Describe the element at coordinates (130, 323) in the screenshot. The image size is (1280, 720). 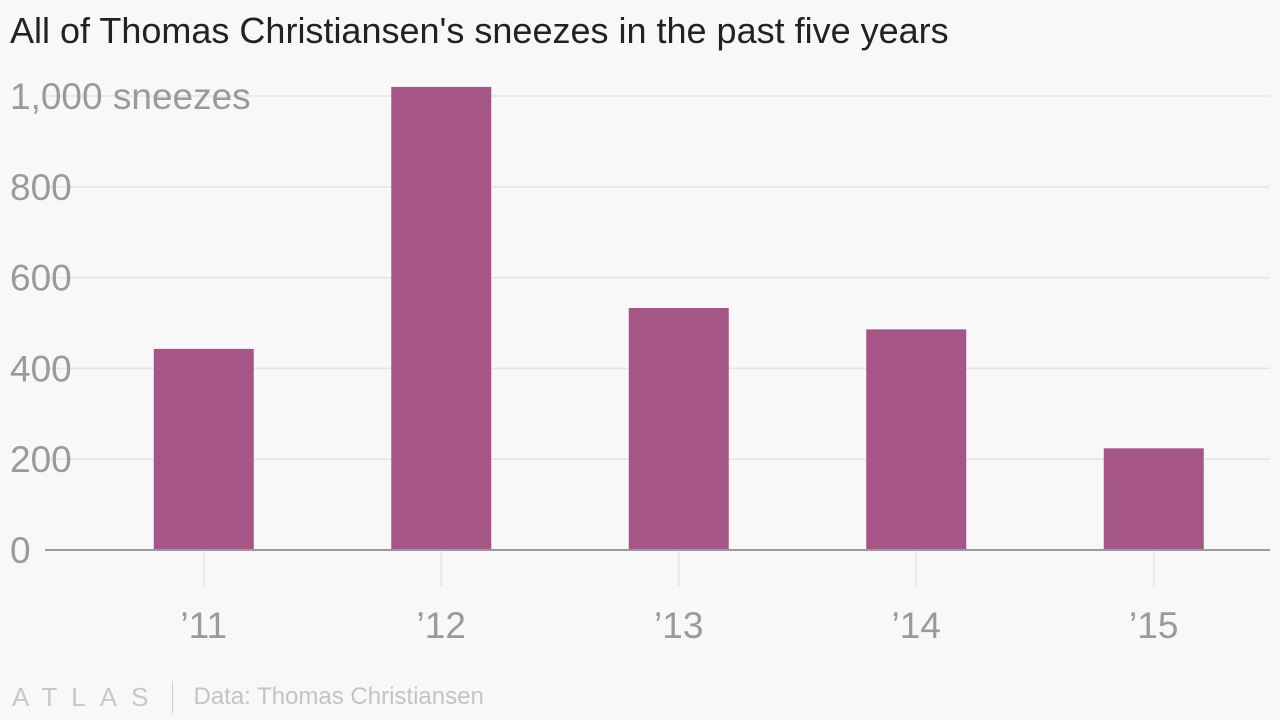
I see `y-axis-tick-labels: 0 200 400 600 800 1,000 sneezes` at that location.